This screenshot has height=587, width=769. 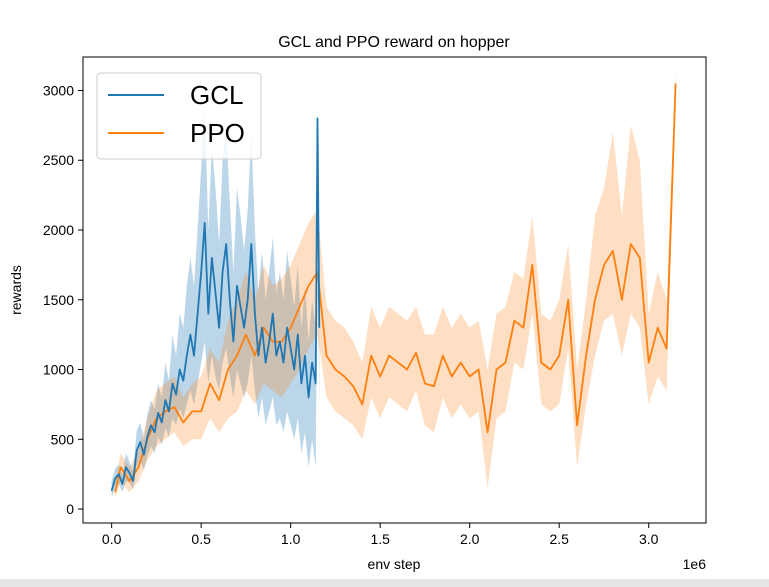 I want to click on bottom-strip, so click(x=384, y=583).